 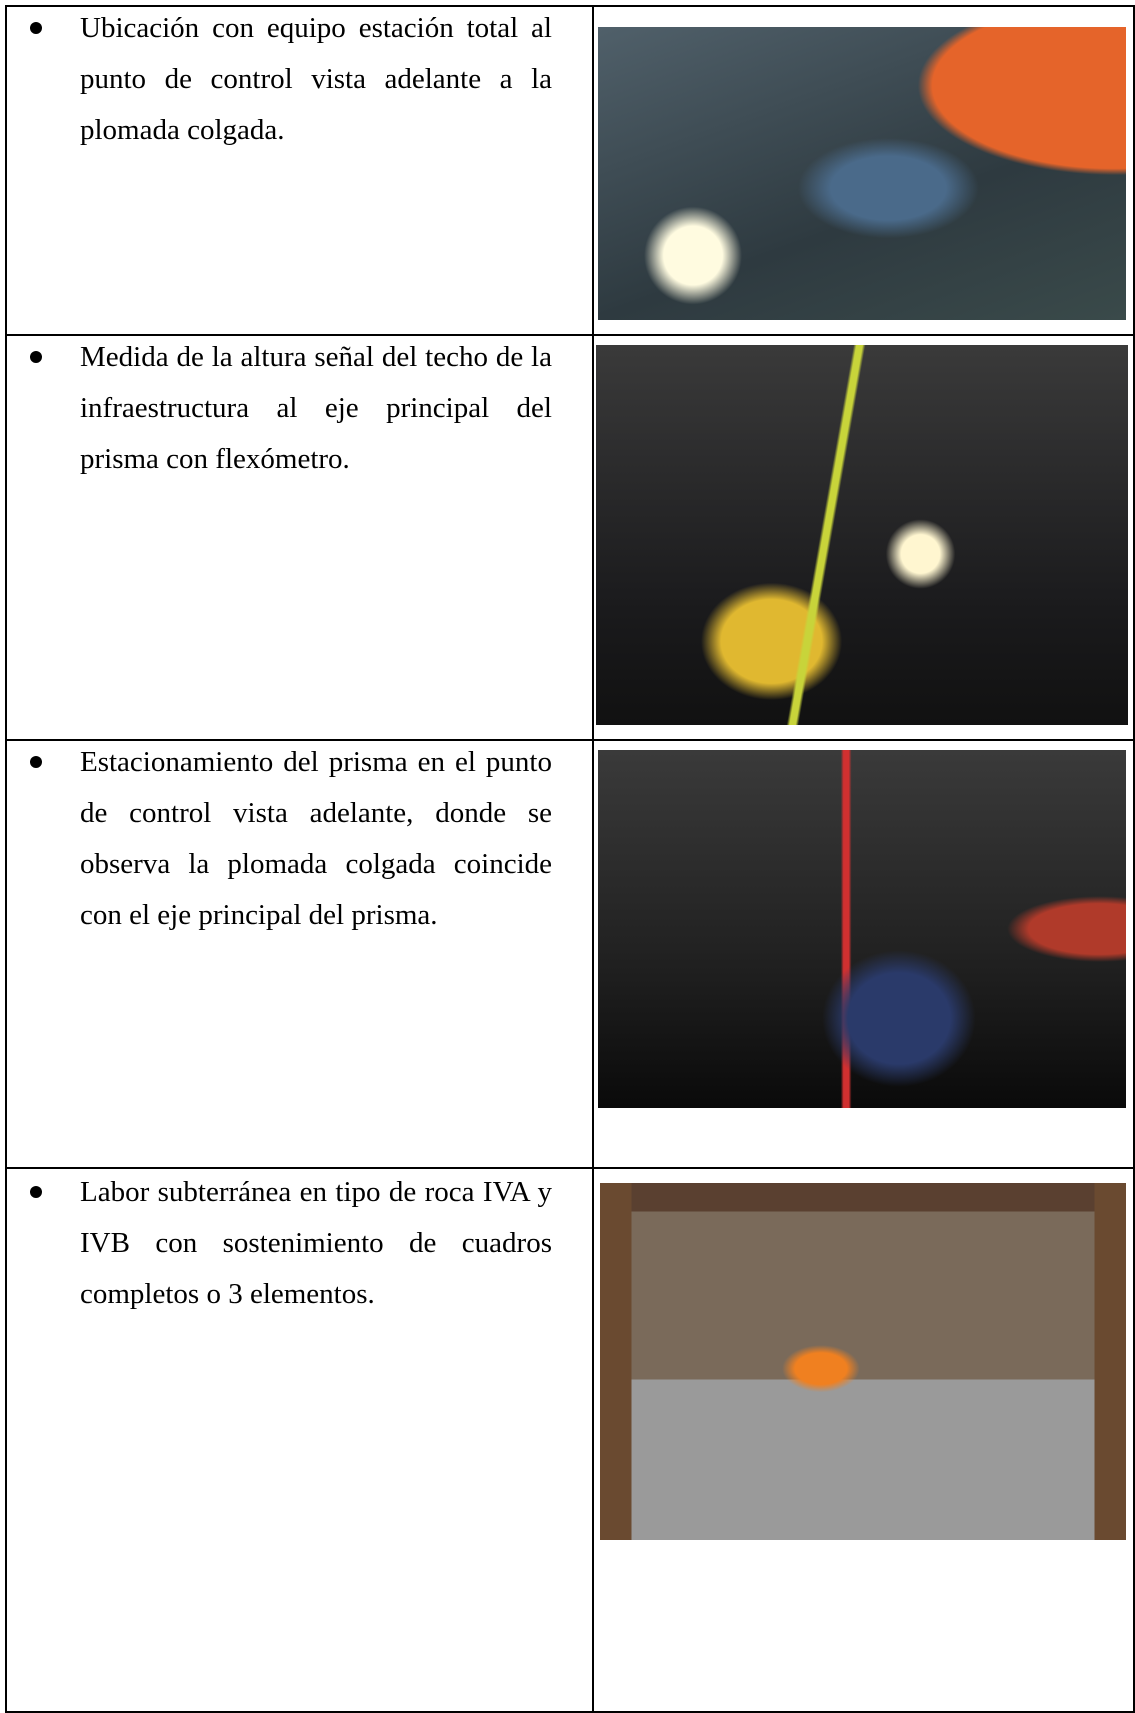 What do you see at coordinates (862, 929) in the screenshot?
I see `photo-prism-station` at bounding box center [862, 929].